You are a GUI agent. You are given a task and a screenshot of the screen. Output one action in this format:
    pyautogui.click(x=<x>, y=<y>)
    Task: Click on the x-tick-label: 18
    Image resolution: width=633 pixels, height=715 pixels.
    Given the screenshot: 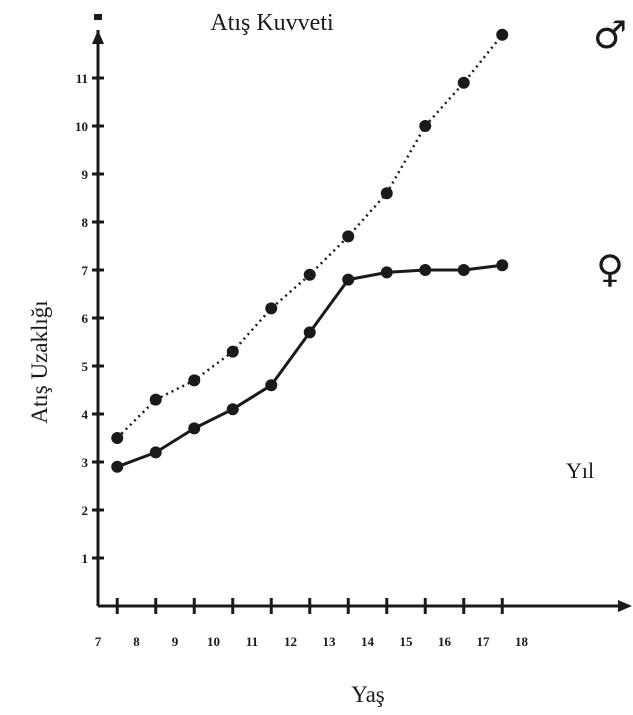 What is the action you would take?
    pyautogui.click(x=522, y=641)
    